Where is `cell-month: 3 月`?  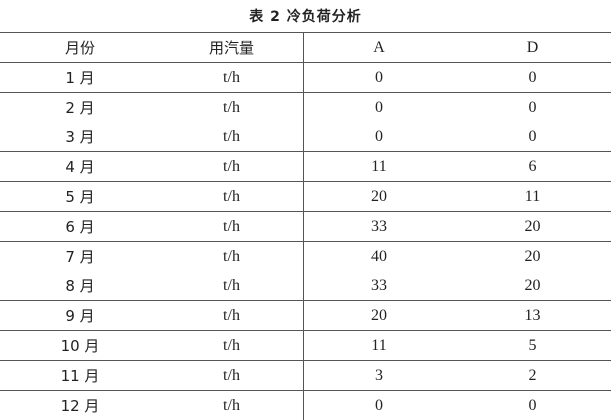
cell-month: 3 月 is located at coordinates (80, 137).